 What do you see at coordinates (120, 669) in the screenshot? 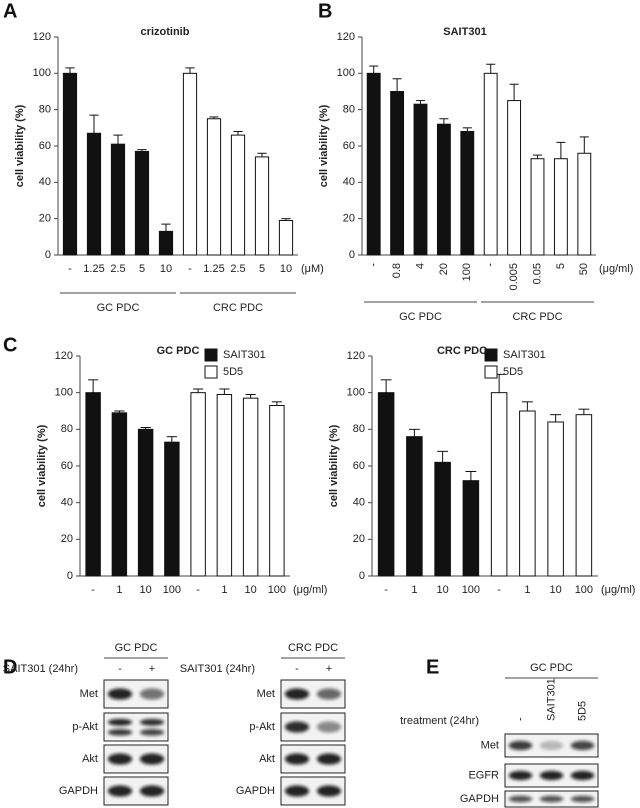
I see `lane-label: -` at bounding box center [120, 669].